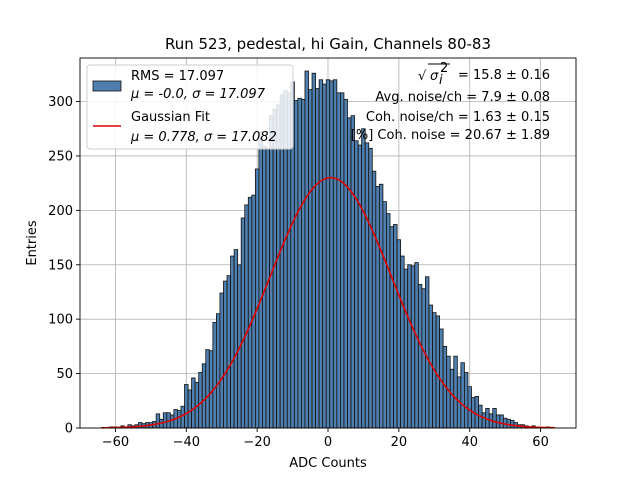  I want to click on x-tick-label: 20, so click(399, 442).